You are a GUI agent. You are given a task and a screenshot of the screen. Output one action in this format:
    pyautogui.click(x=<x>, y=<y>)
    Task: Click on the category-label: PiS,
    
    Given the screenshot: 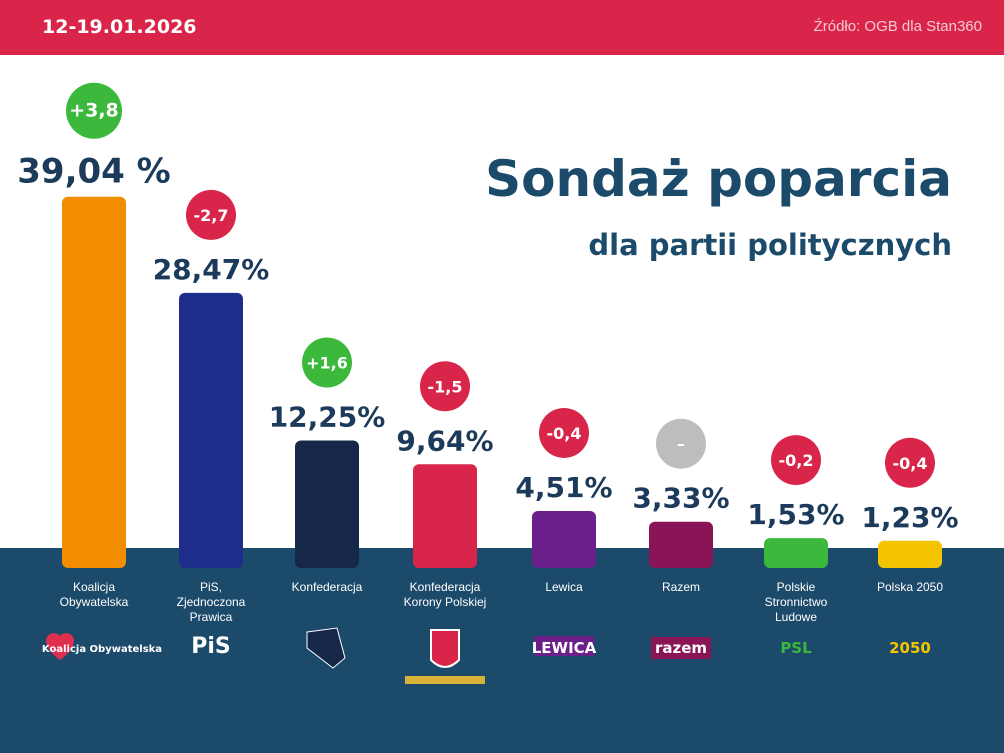 What is the action you would take?
    pyautogui.click(x=211, y=587)
    